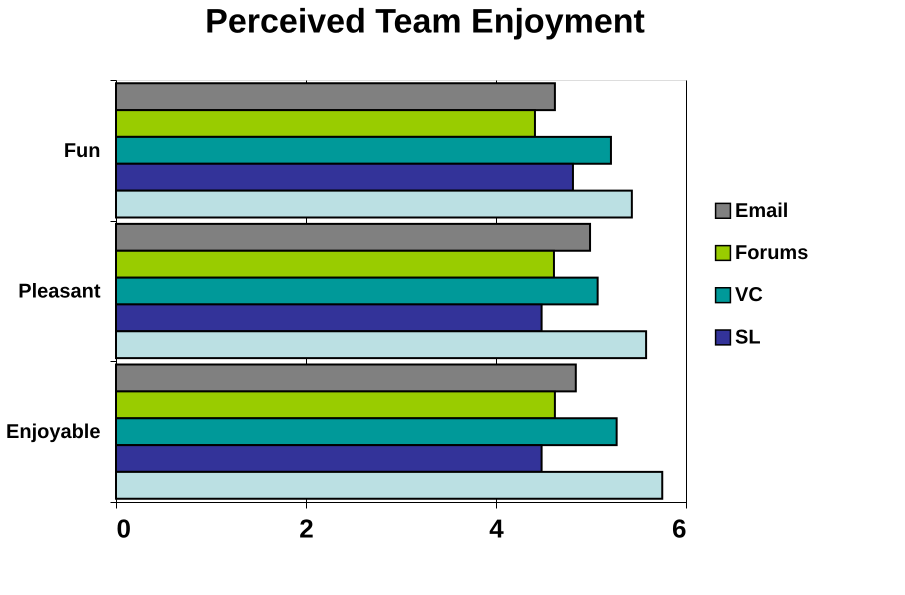 The height and width of the screenshot is (595, 905). I want to click on legend-label: Forums, so click(771, 253).